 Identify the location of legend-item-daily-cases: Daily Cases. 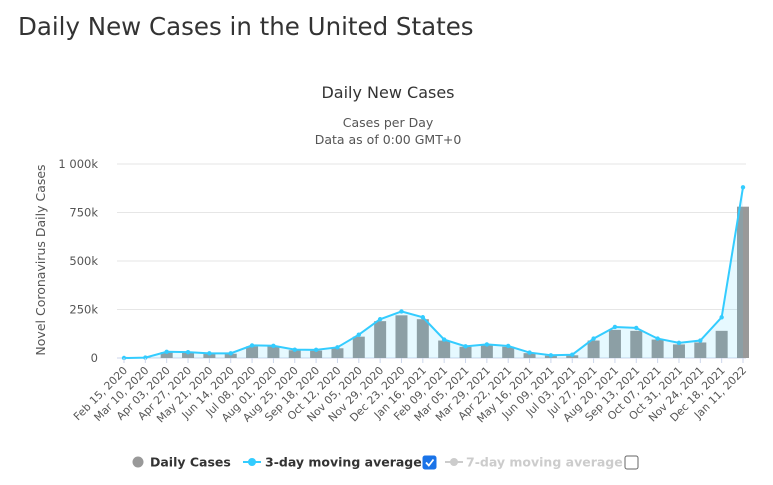
(181, 462).